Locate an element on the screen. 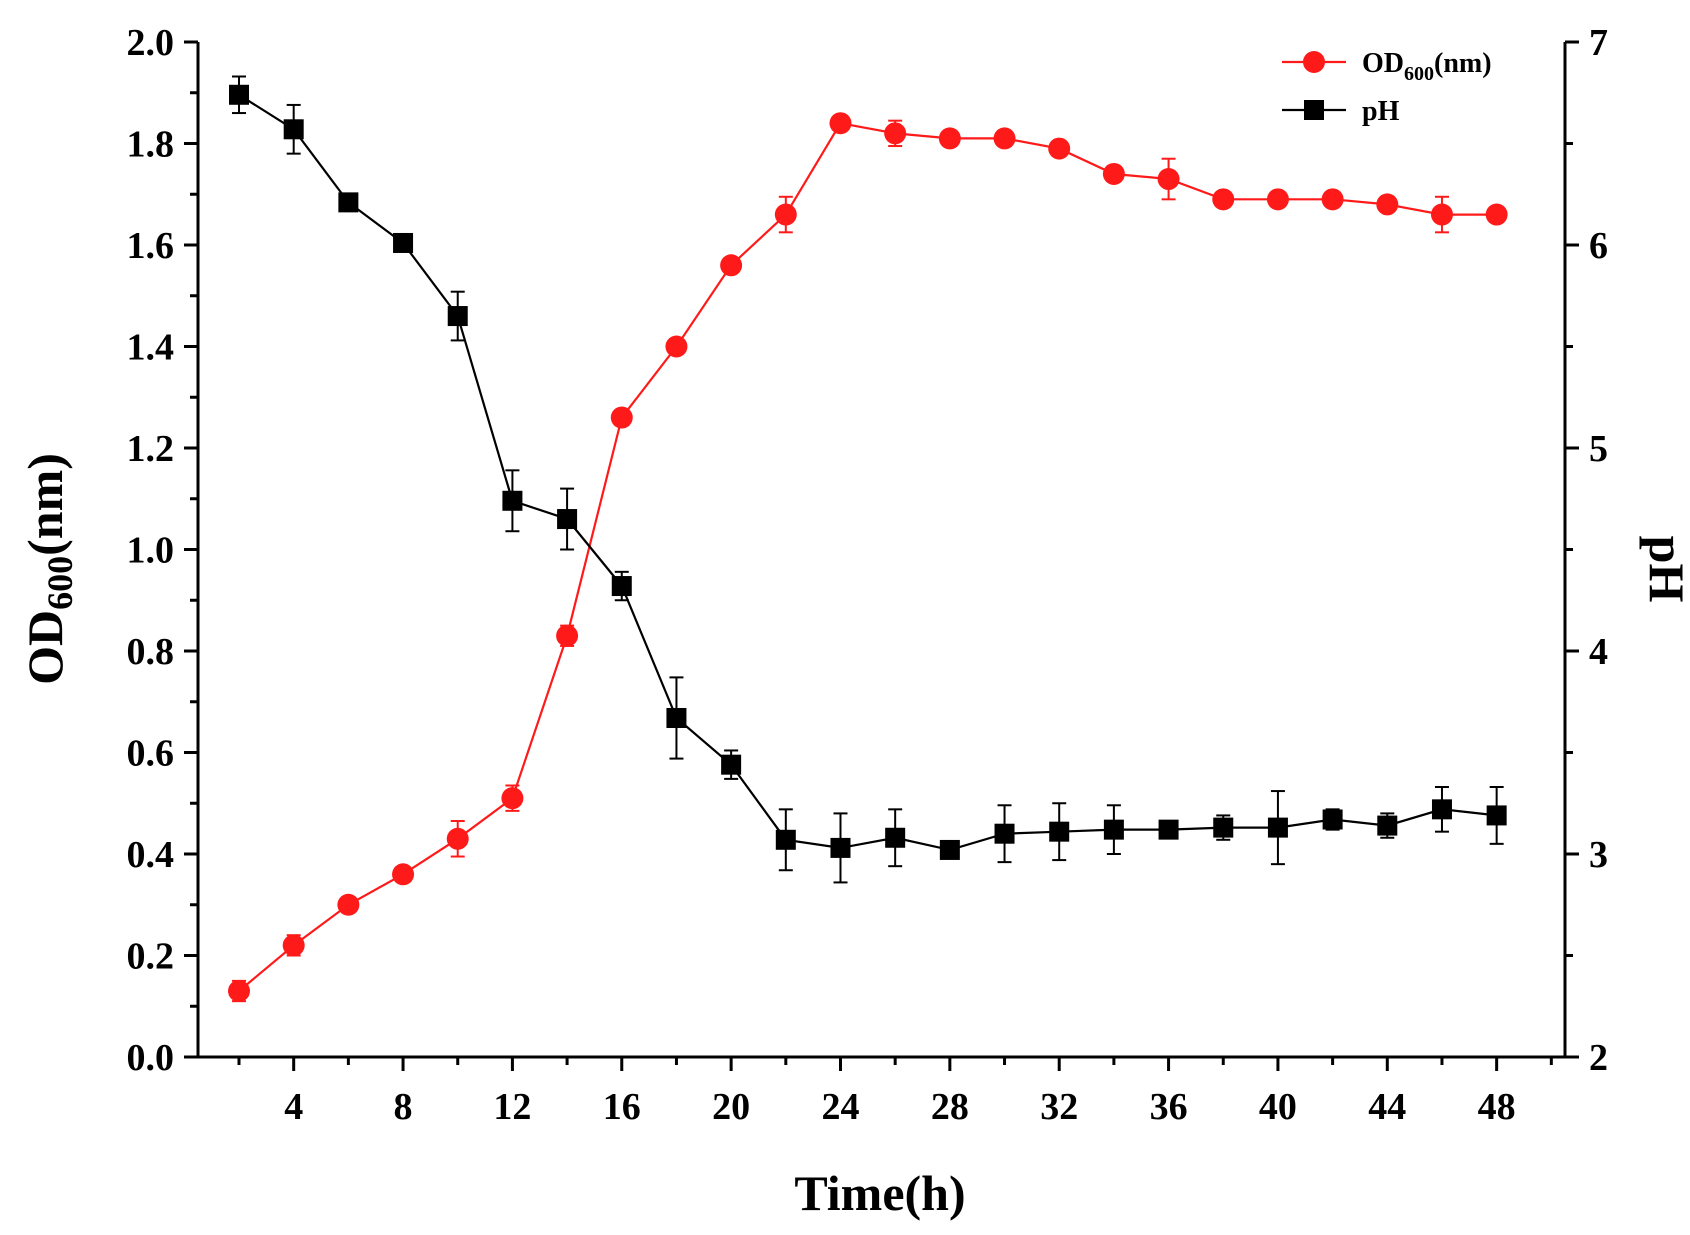 Image resolution: width=1690 pixels, height=1235 pixels. y-left-tick-label: 1.4 is located at coordinates (151, 348).